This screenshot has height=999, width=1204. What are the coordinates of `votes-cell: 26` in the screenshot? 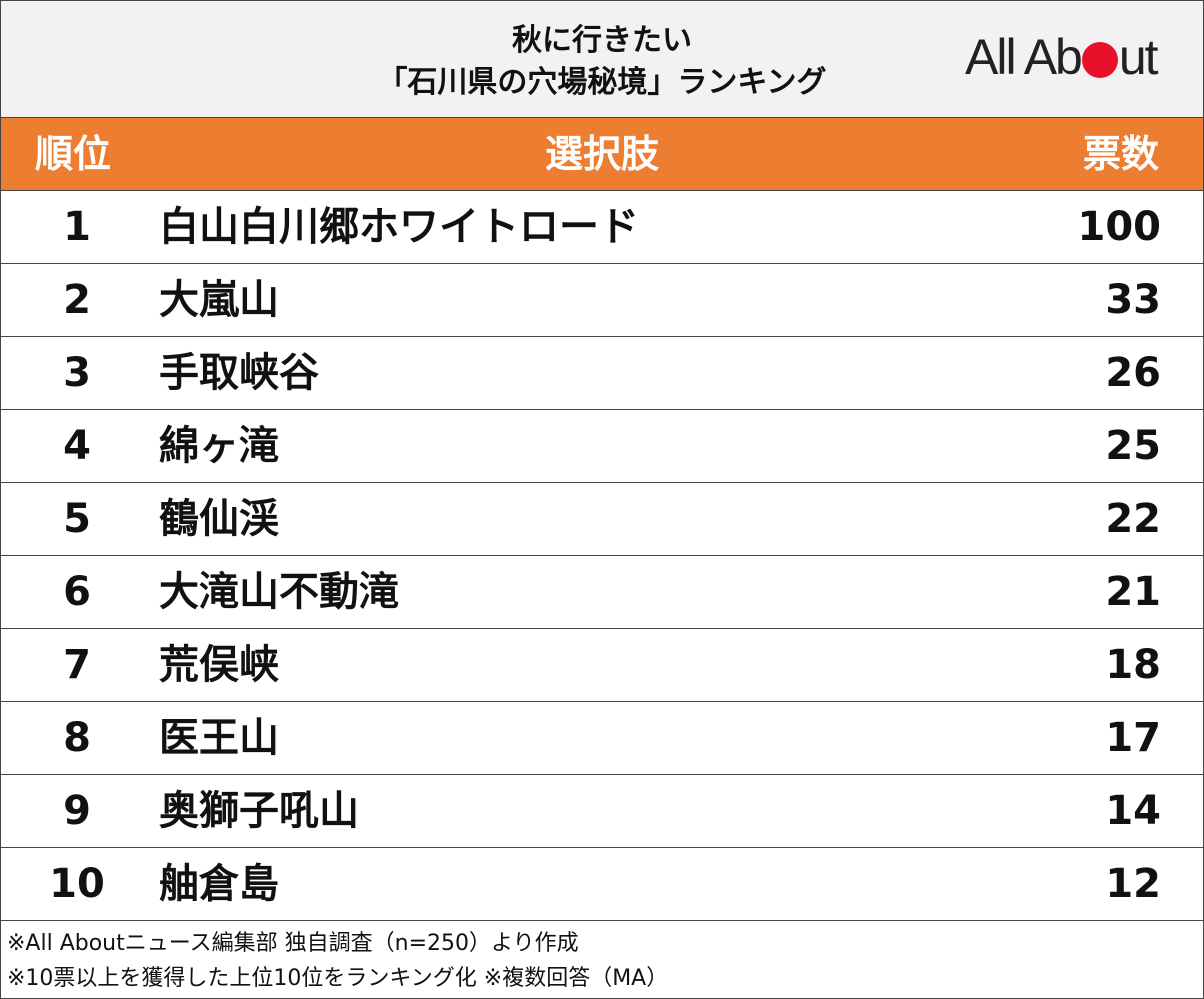 It's located at (1133, 373).